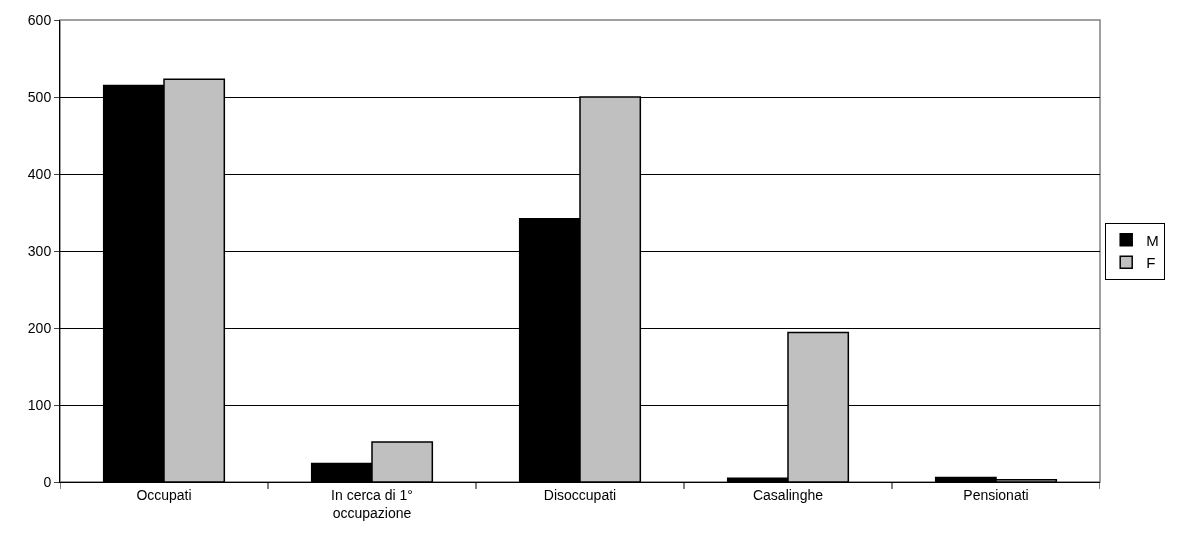  I want to click on x-tick-label: Disoccupati, so click(580, 494).